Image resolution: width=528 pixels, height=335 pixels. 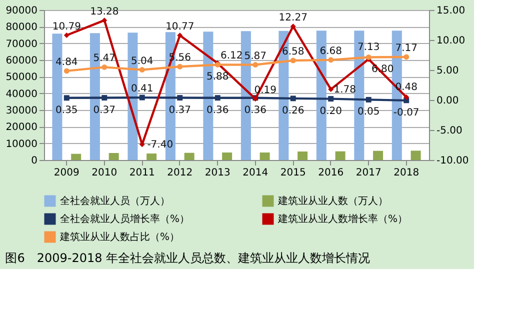 What do you see at coordinates (406, 48) in the screenshot?
I see `data-label: 7.17` at bounding box center [406, 48].